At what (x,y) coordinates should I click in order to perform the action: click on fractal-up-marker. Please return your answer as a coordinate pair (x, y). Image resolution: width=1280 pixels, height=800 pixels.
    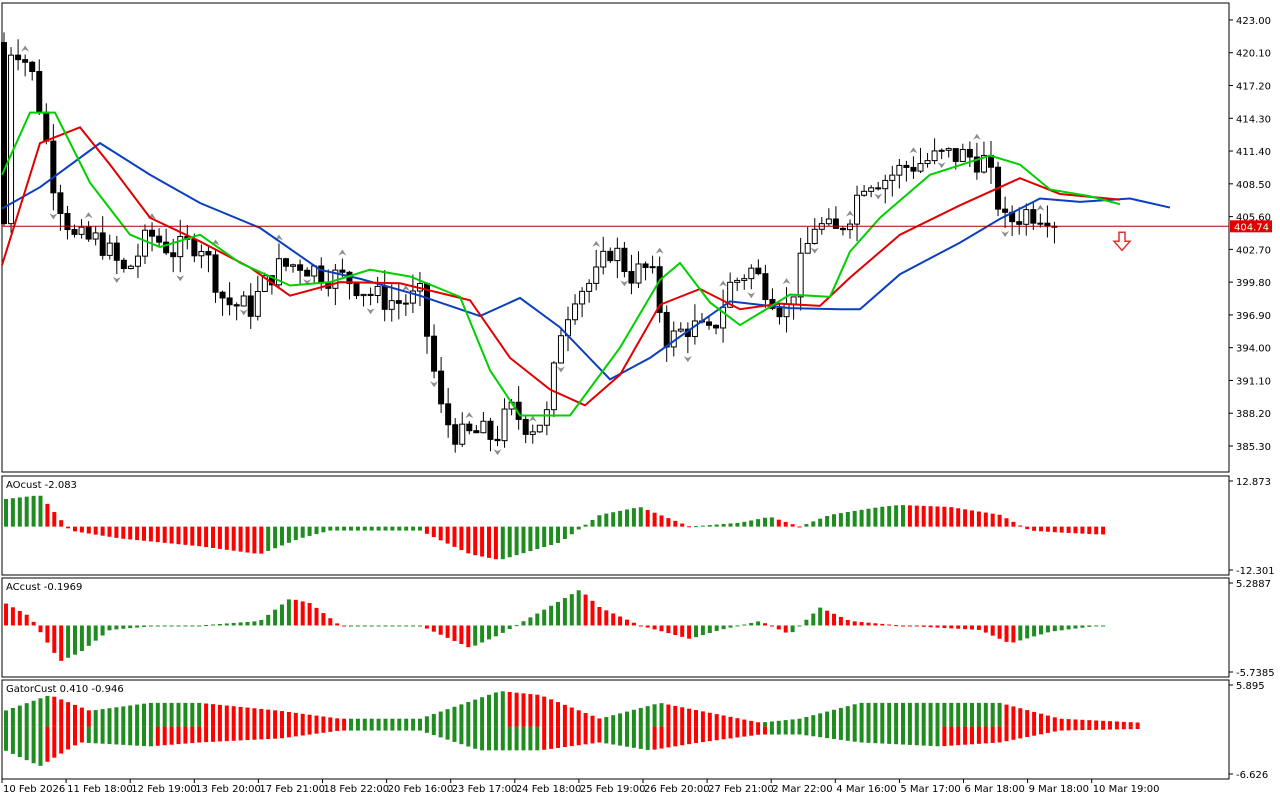
    Looking at the image, I should click on (469, 415).